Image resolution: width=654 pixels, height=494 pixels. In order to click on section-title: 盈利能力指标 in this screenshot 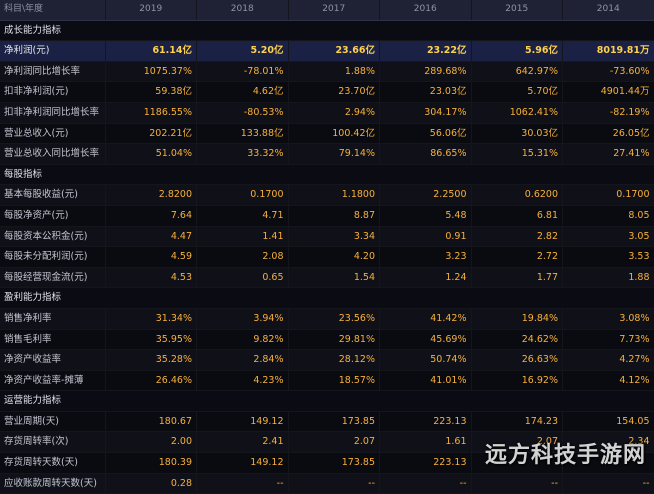, I will do `click(327, 298)`.